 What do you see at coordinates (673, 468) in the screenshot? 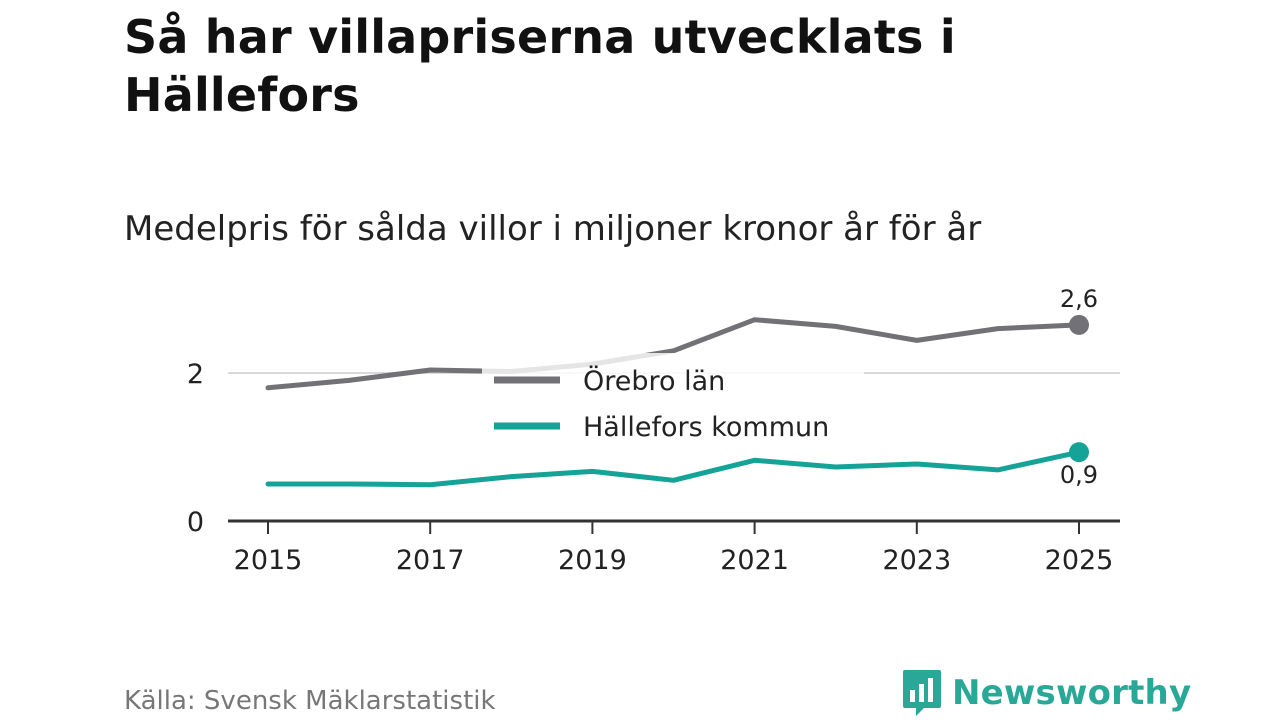
I see `series-line-hallefors-kommun` at bounding box center [673, 468].